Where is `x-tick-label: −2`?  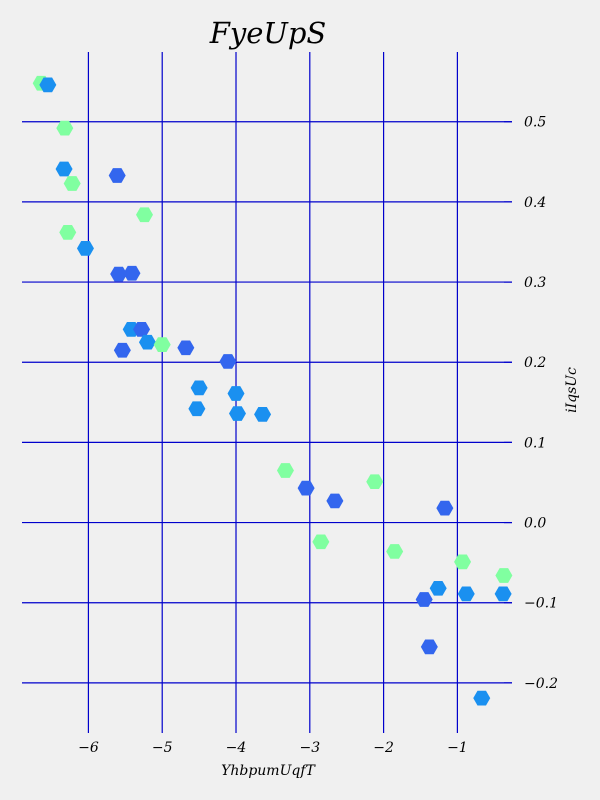
x-tick-label: −2 is located at coordinates (383, 748).